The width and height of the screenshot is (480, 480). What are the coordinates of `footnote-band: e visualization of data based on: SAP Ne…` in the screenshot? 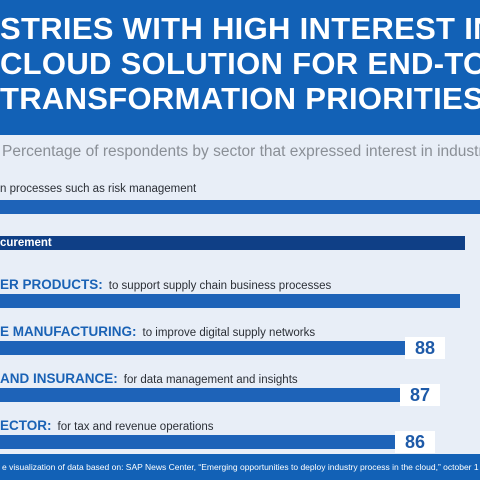 It's located at (240, 467).